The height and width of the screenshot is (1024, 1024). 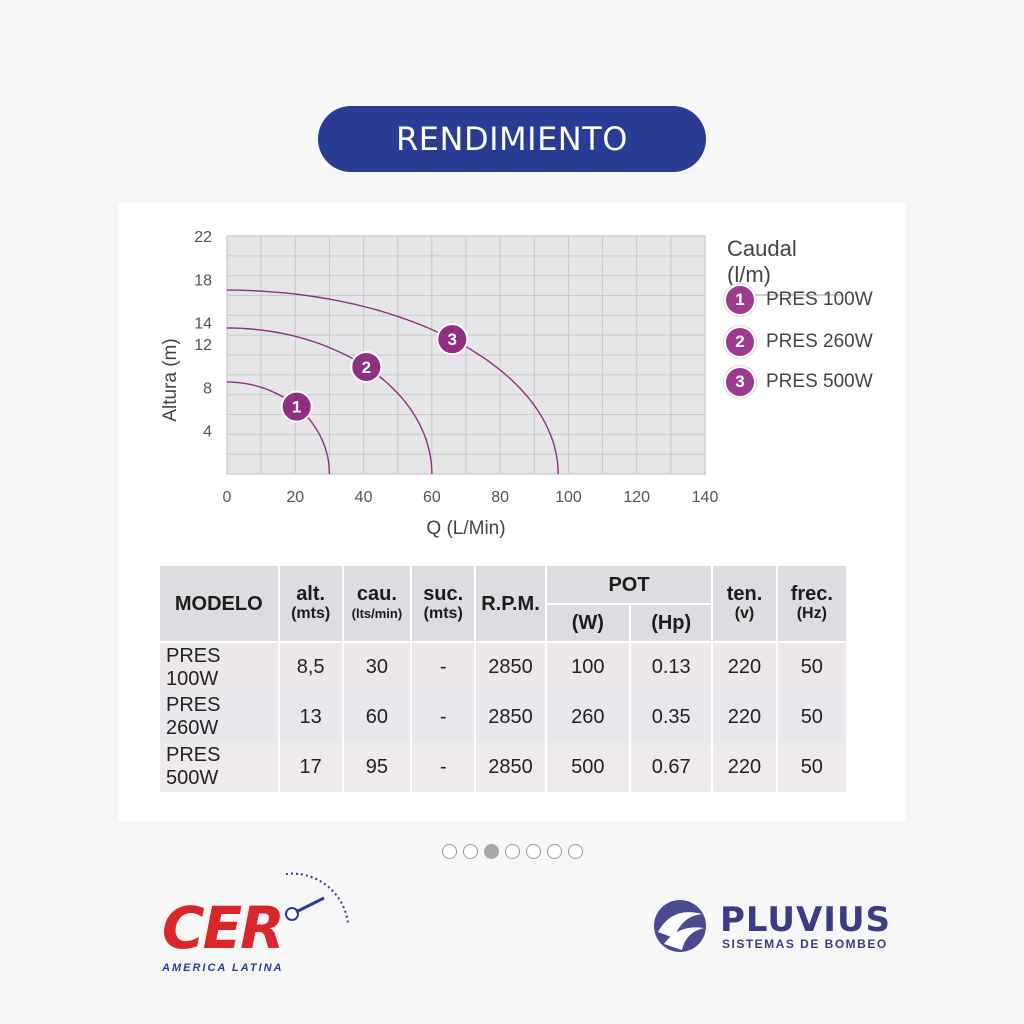 What do you see at coordinates (203, 324) in the screenshot?
I see `y-tick-label: 14` at bounding box center [203, 324].